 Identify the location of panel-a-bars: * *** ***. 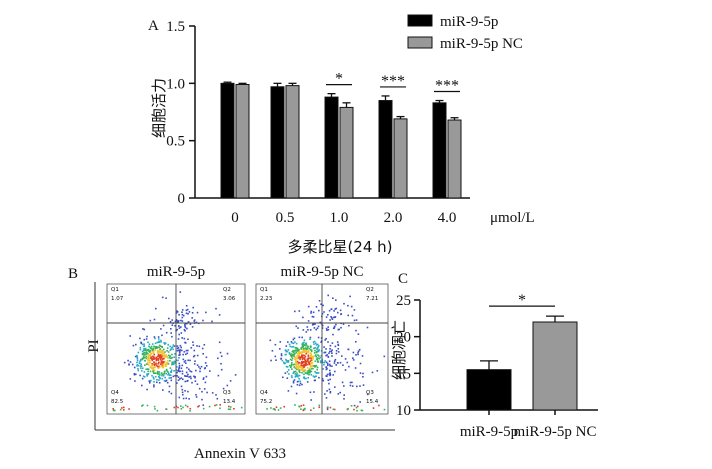
(341, 135).